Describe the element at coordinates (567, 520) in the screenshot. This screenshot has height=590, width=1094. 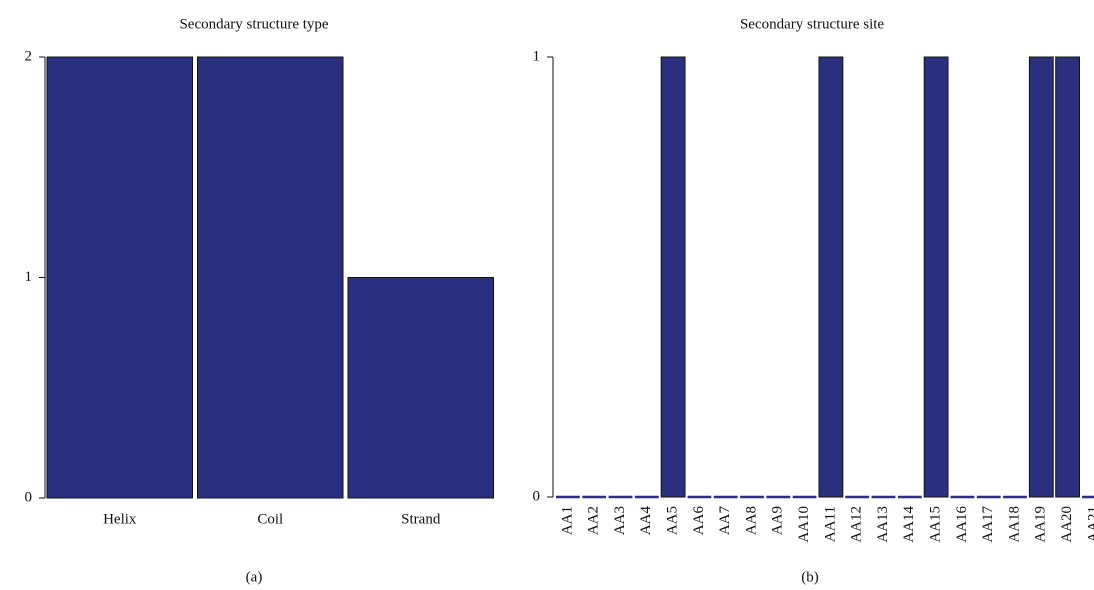
I see `x-tick-label: AA1` at that location.